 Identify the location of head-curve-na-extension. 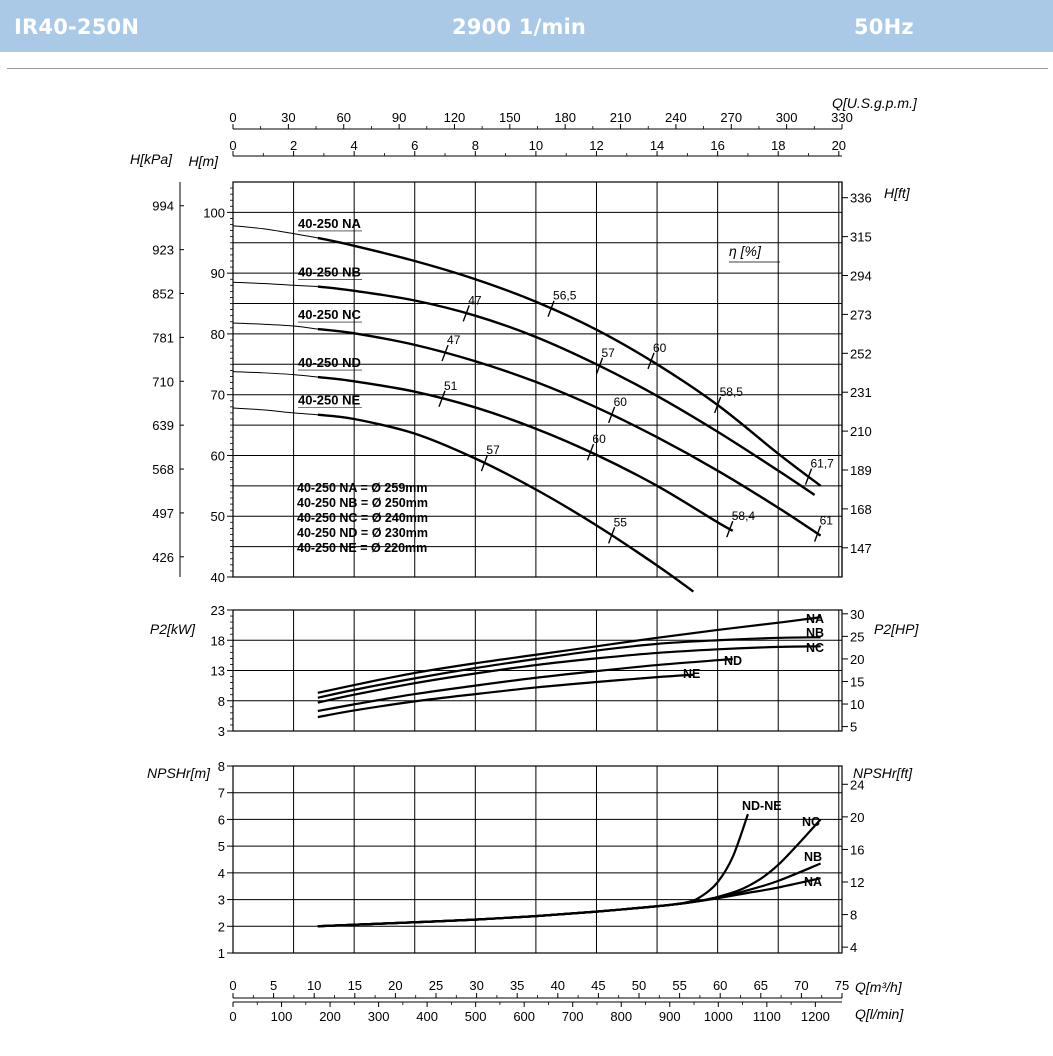
(275, 232).